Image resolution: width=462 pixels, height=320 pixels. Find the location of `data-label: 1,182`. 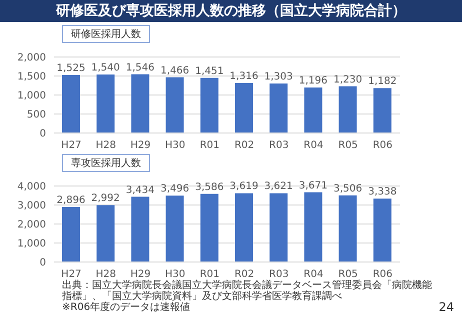

data-label: 1,182 is located at coordinates (382, 82).